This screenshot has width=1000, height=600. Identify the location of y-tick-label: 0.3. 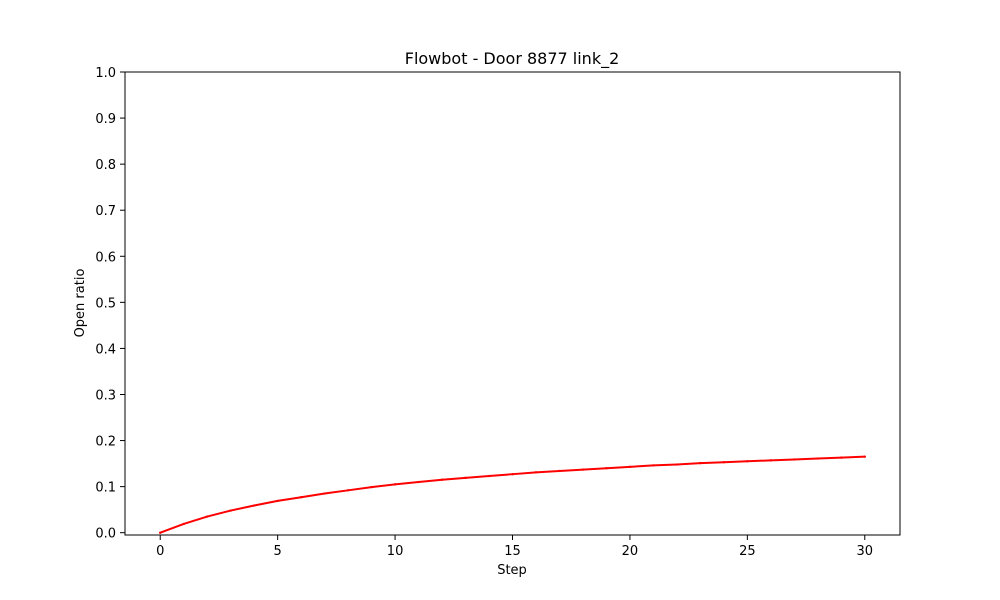
(105, 395).